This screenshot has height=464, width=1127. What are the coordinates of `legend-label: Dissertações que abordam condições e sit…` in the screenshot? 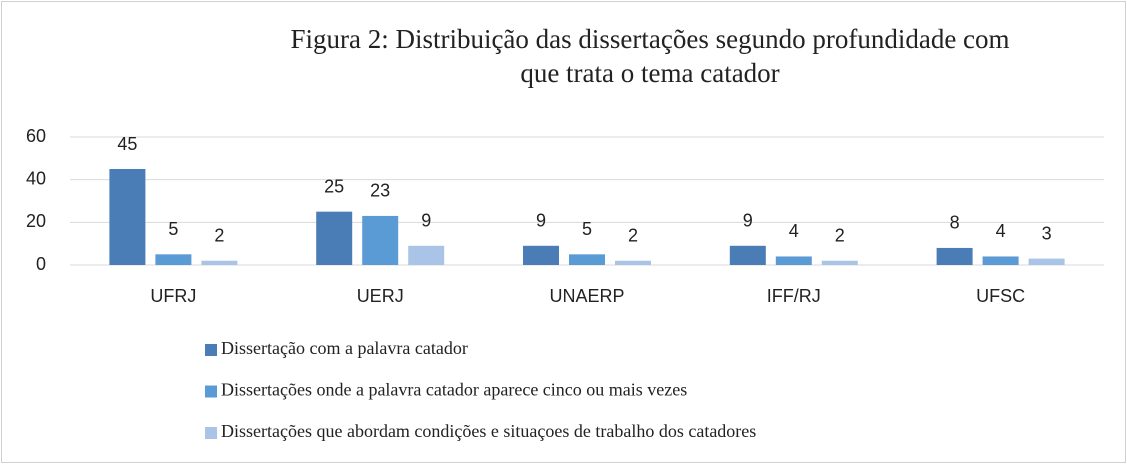 It's located at (488, 431).